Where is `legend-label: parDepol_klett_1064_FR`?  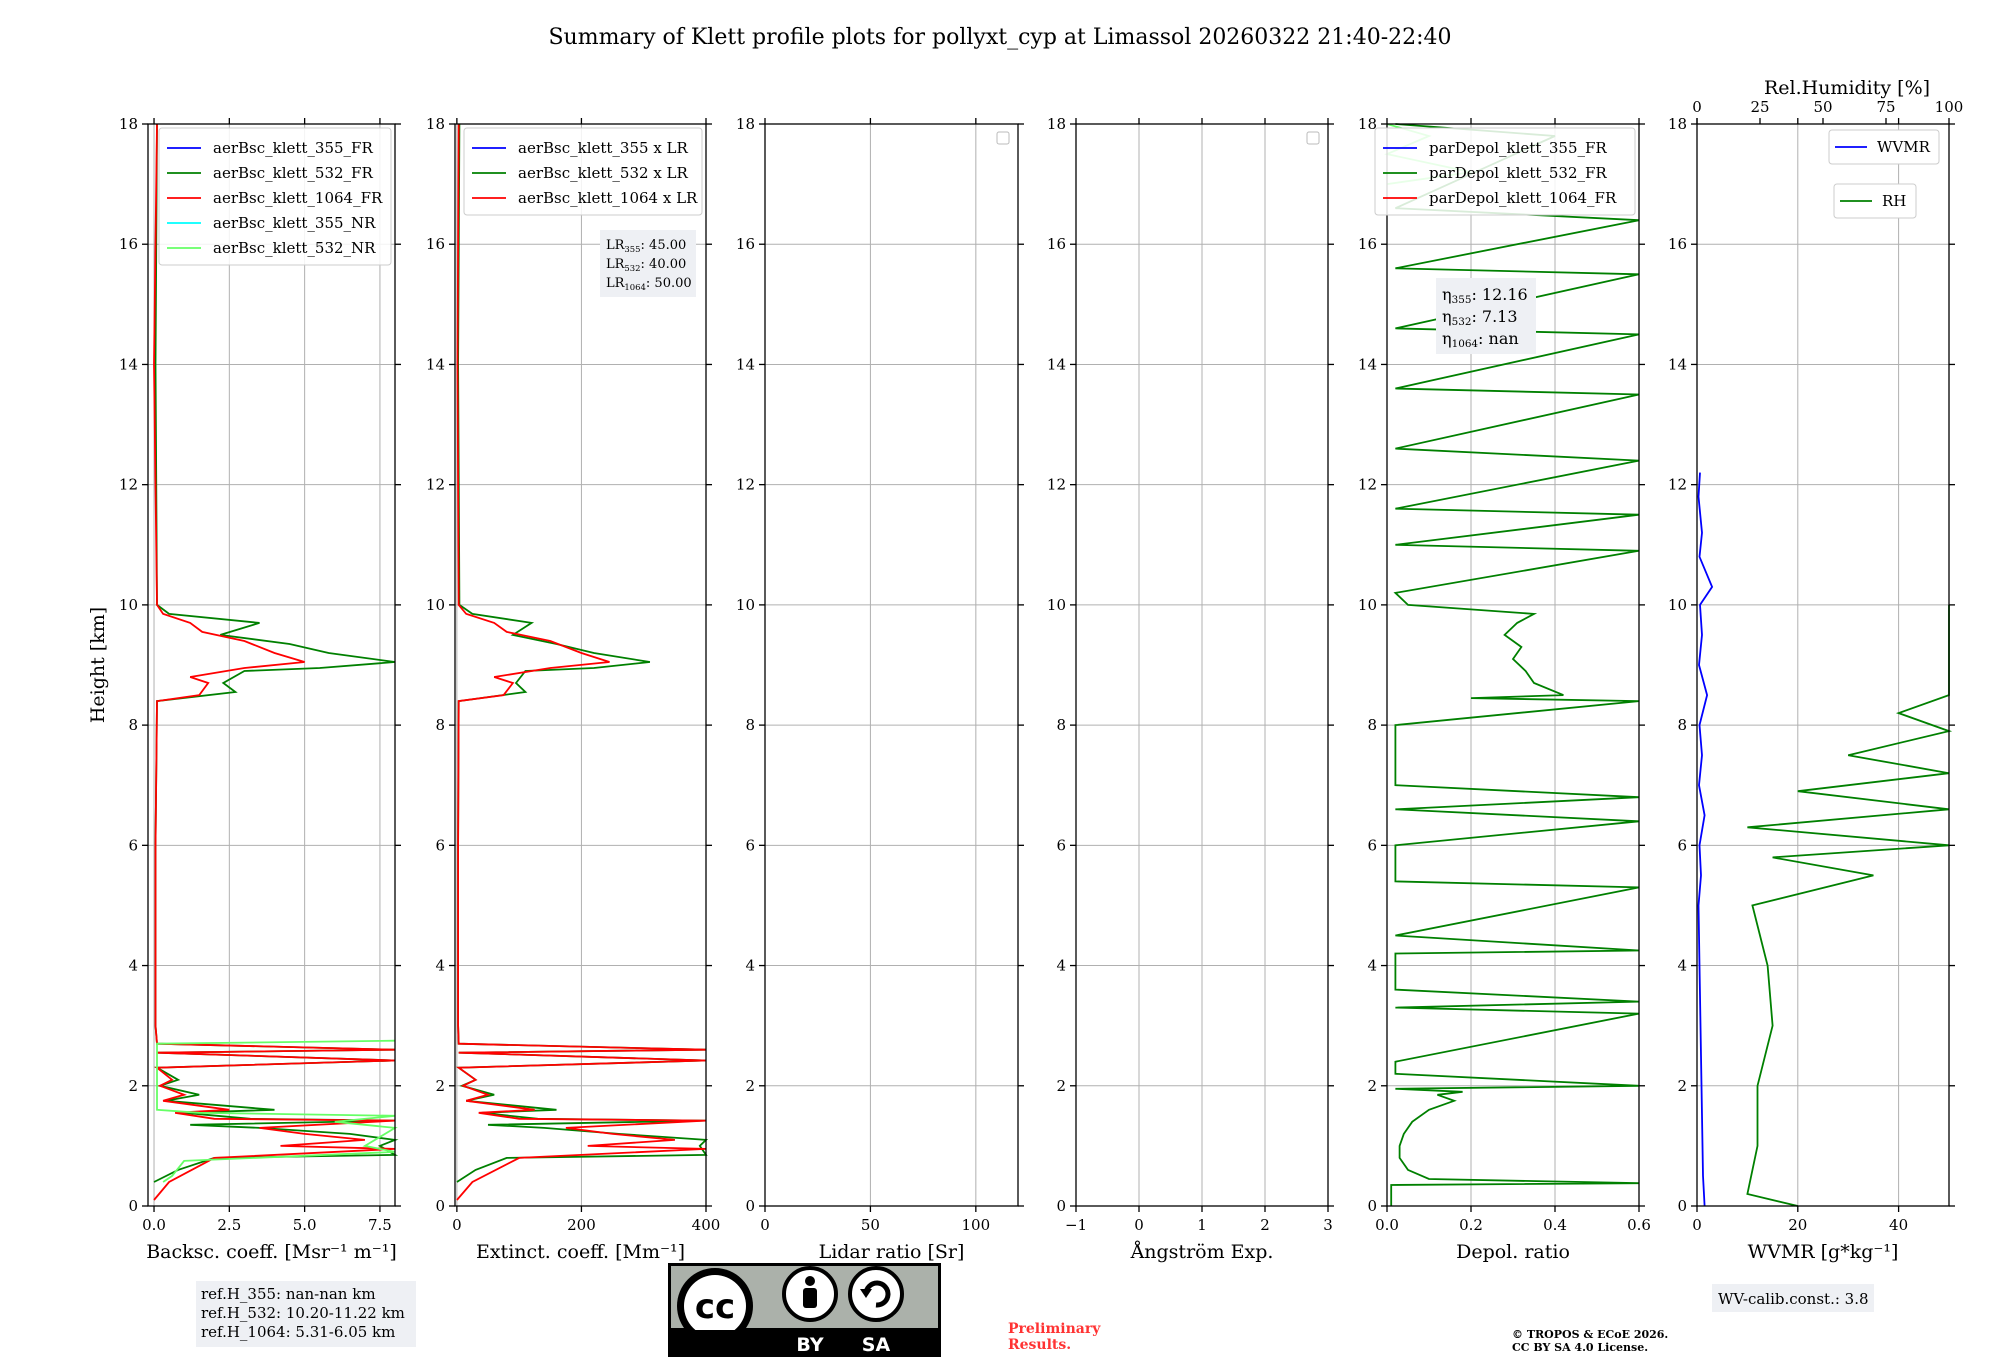 legend-label: parDepol_klett_1064_FR is located at coordinates (1523, 198).